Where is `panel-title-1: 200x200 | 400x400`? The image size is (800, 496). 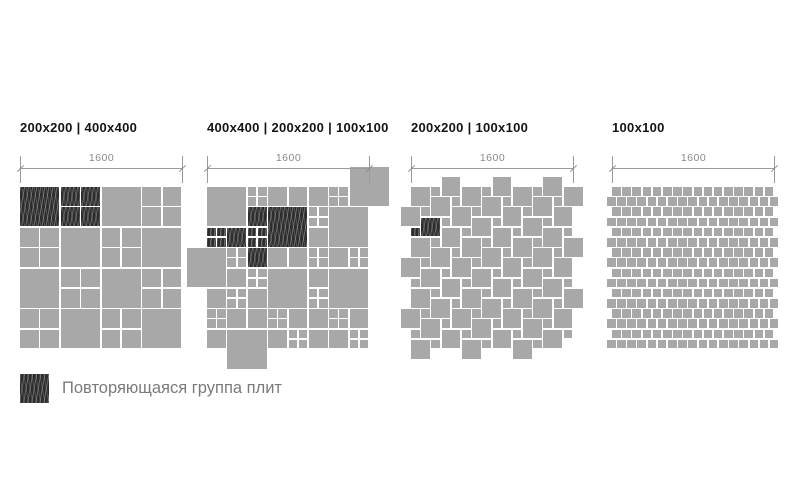 panel-title-1: 200x200 | 400x400 is located at coordinates (79, 127).